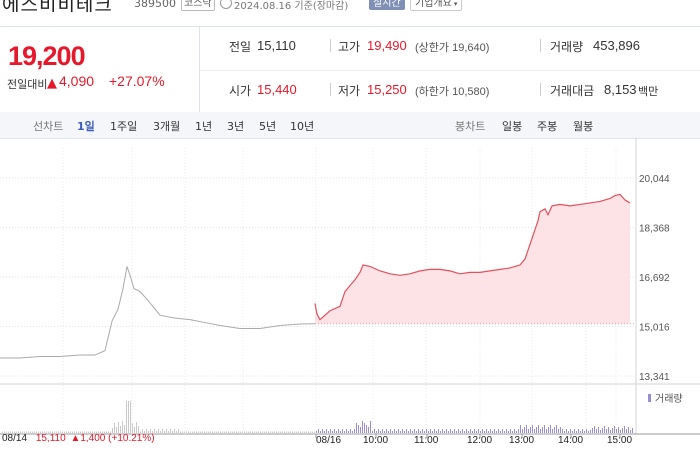 The width and height of the screenshot is (700, 450). I want to click on up-arrow-icon: ▲, so click(52, 83).